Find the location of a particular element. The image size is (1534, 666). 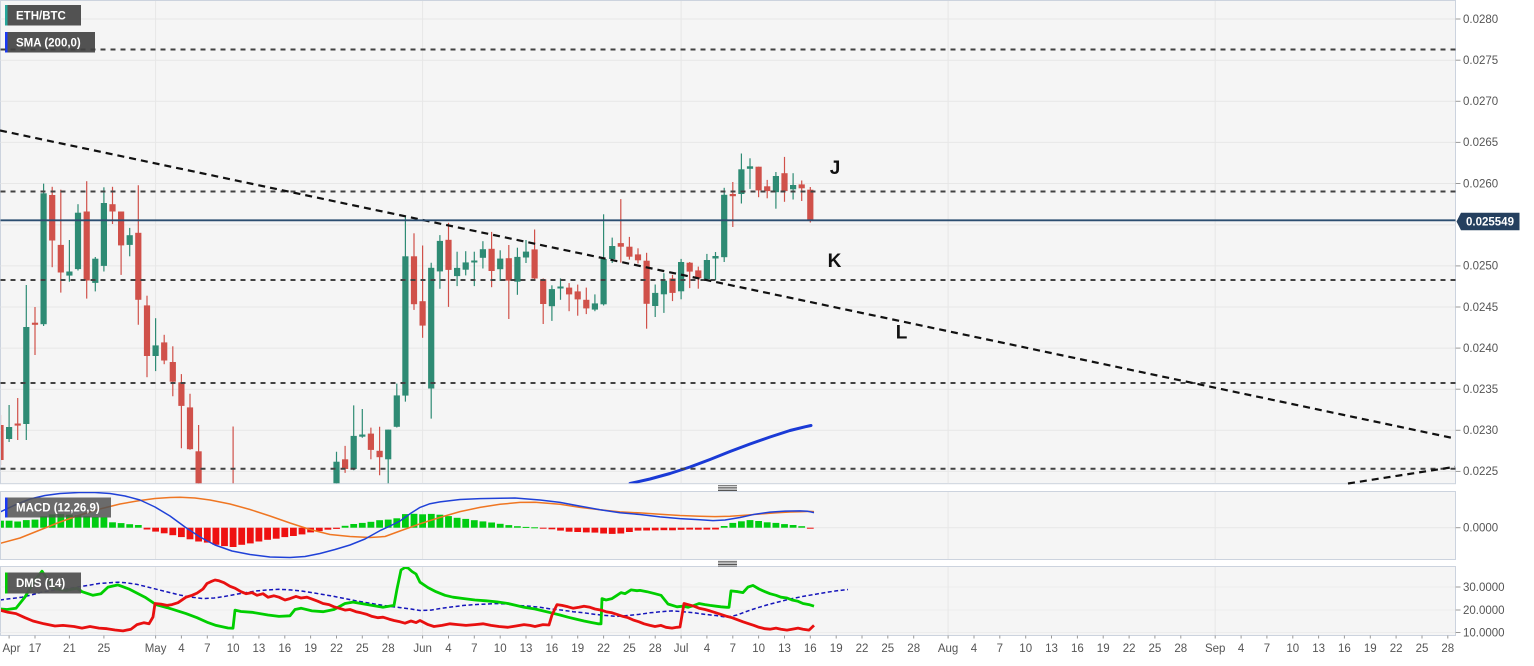

svg-text: 0.0280 is located at coordinates (1480, 20).